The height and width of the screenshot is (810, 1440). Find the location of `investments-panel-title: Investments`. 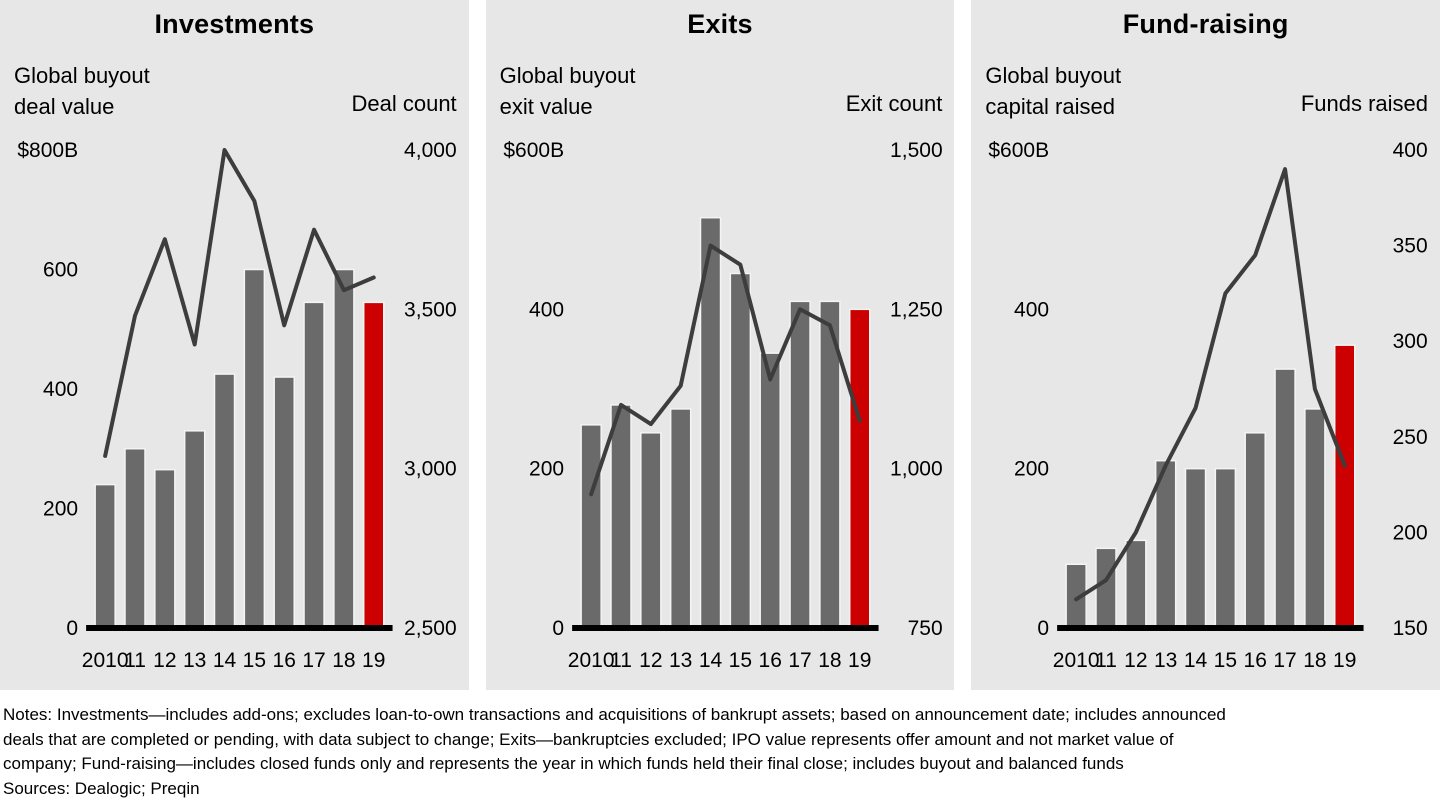

investments-panel-title: Investments is located at coordinates (234, 24).